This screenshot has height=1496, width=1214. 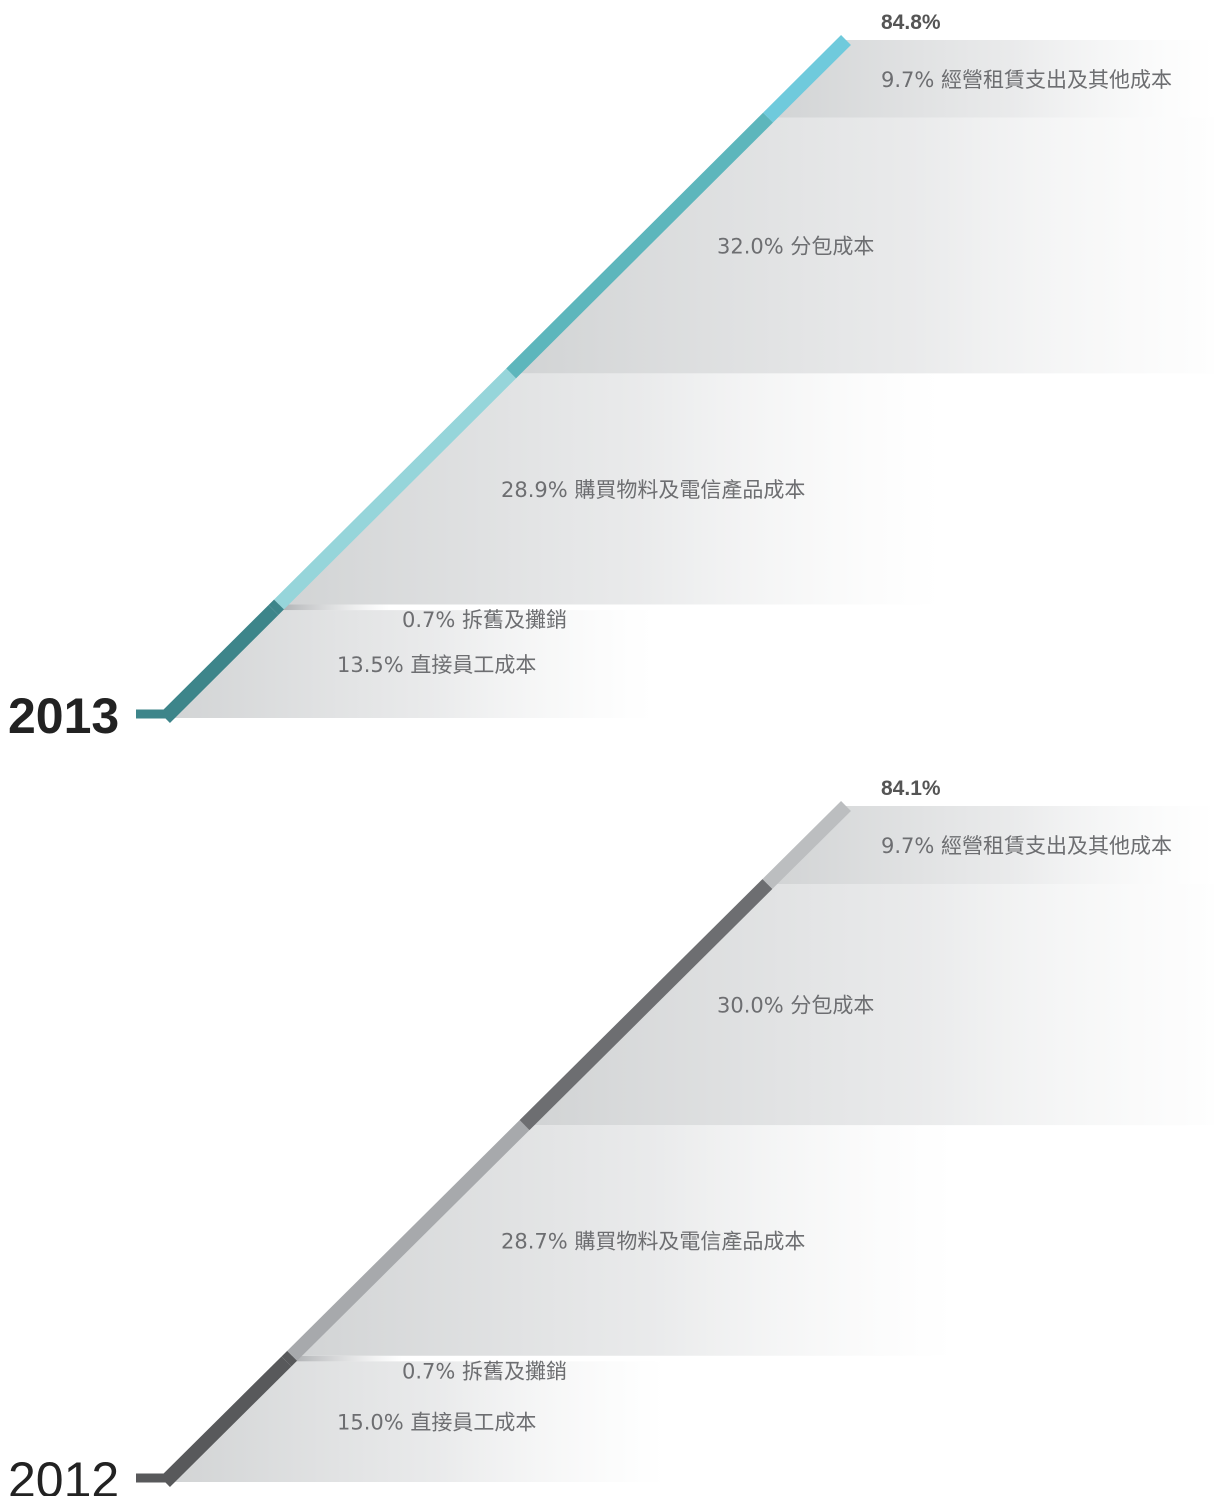 What do you see at coordinates (795, 246) in the screenshot?
I see `segment-label-4: 32.0% 分包成本` at bounding box center [795, 246].